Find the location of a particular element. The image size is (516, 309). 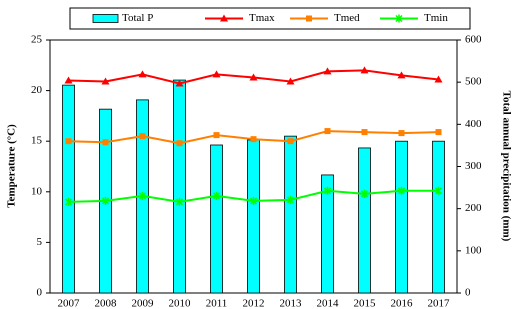

legend-label: Tmed is located at coordinates (347, 18).